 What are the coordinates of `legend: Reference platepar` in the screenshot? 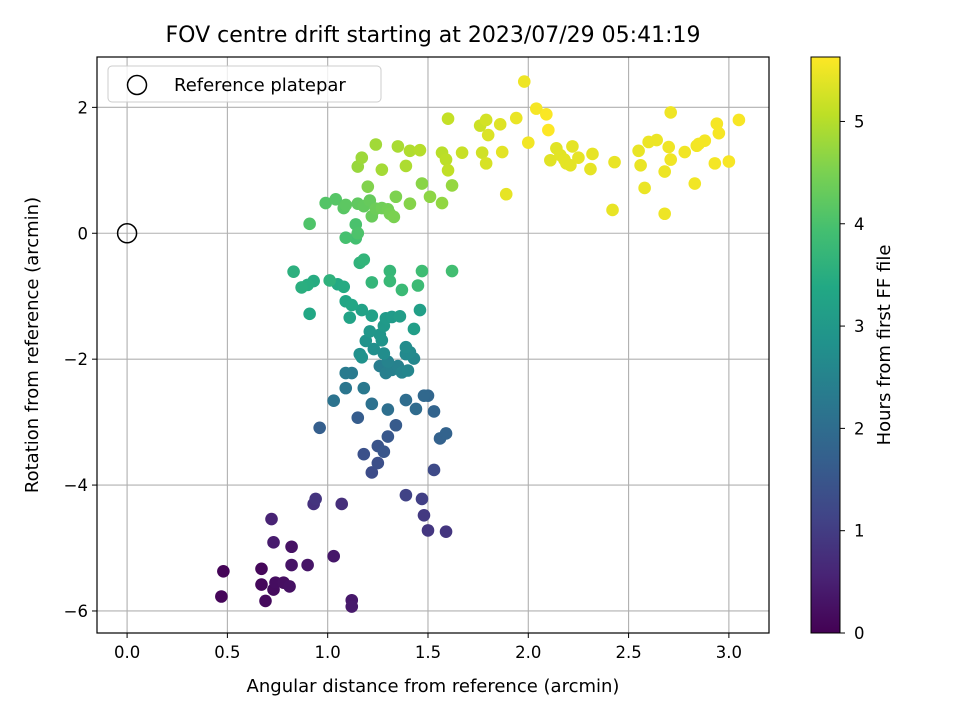 It's located at (244, 84).